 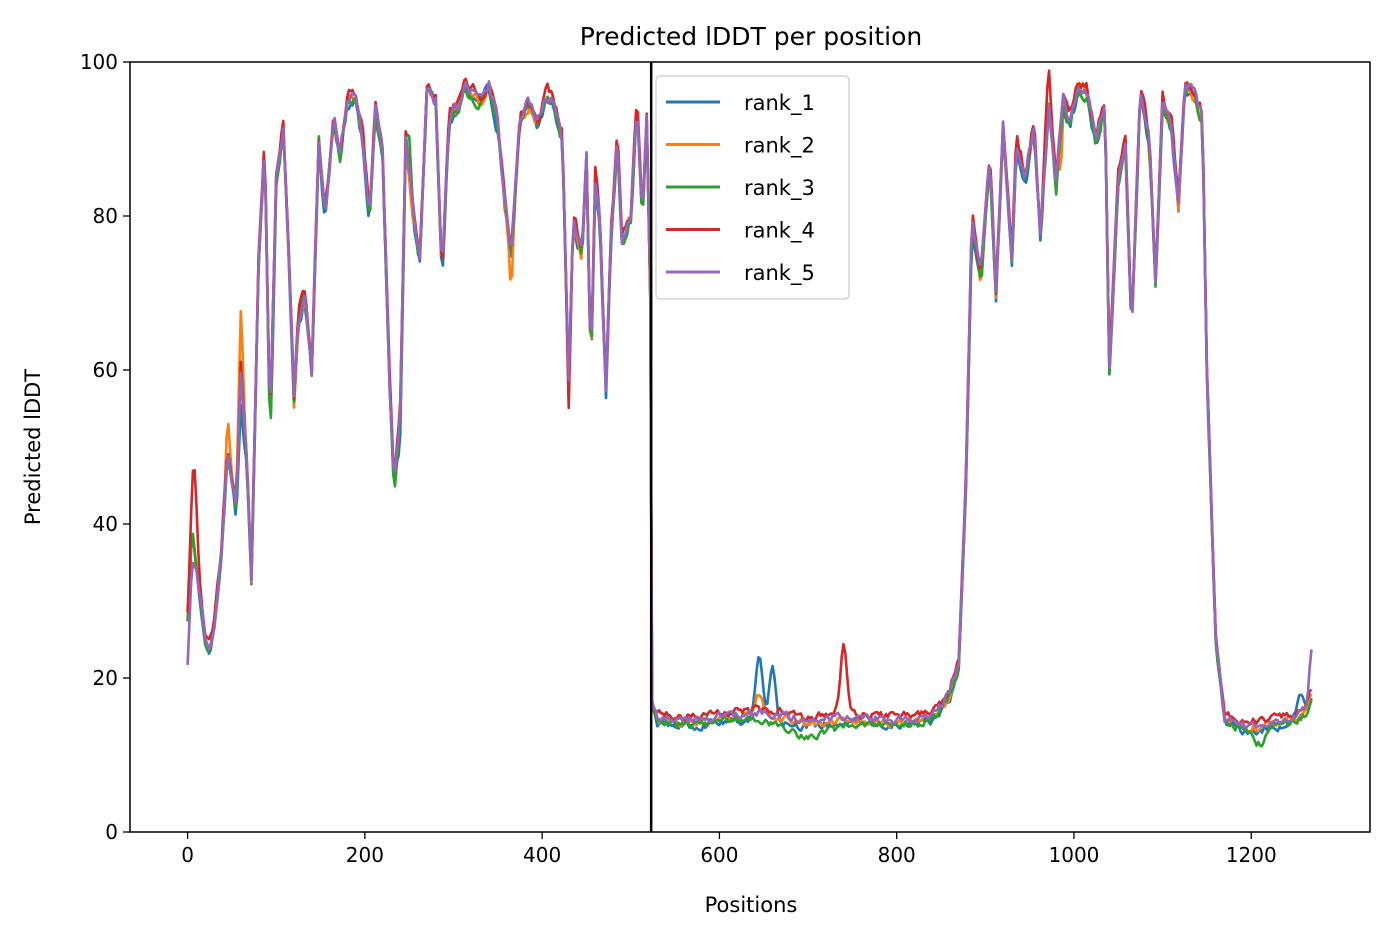 I want to click on x-tick-label: 400, so click(x=542, y=855).